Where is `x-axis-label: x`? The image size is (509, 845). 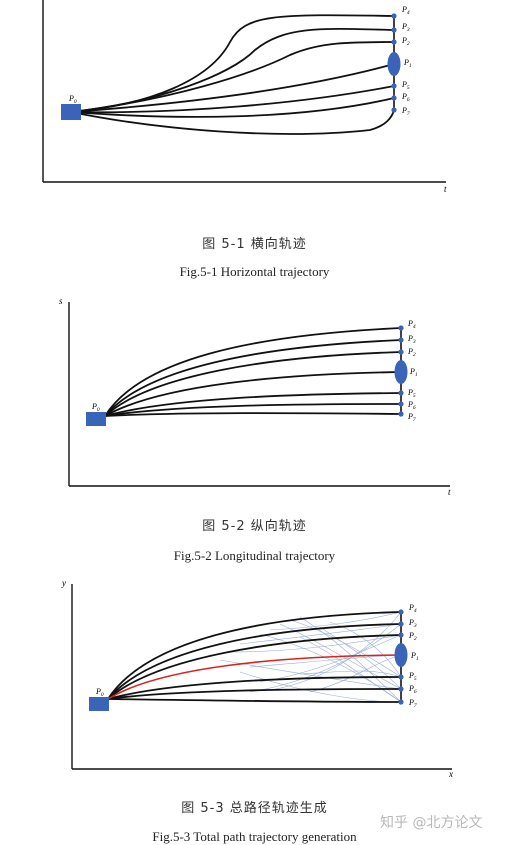
x-axis-label: x is located at coordinates (450, 774).